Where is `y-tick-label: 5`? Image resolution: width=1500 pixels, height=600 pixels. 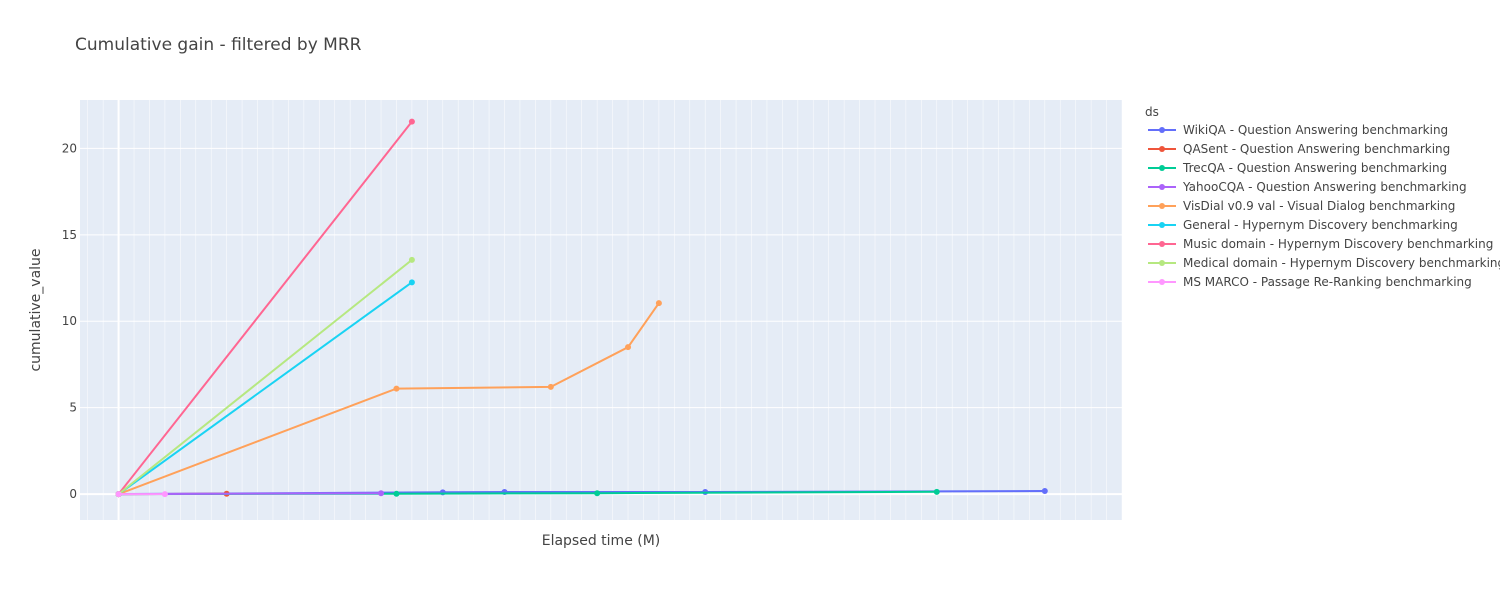
y-tick-label: 5 is located at coordinates (73, 408).